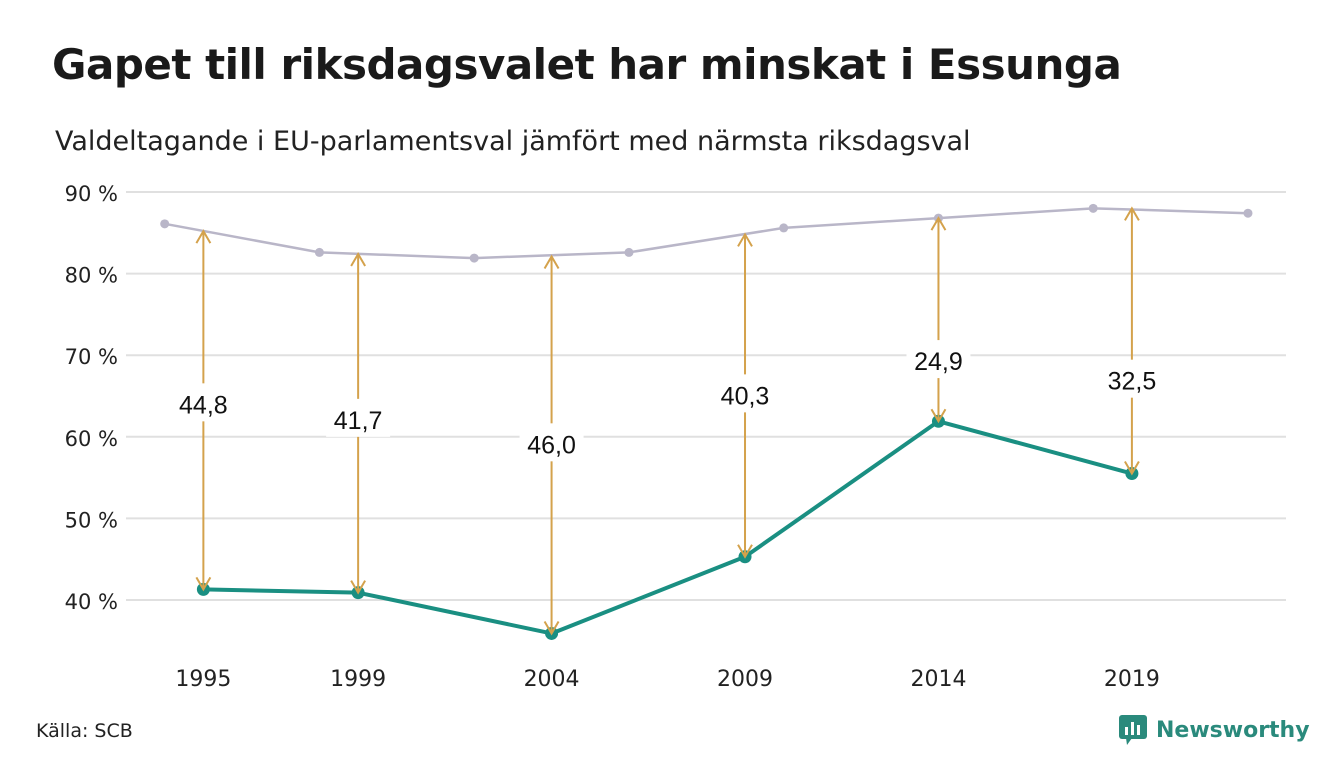 The height and width of the screenshot is (780, 1340). Describe the element at coordinates (91, 194) in the screenshot. I see `y-tick-label: 90 %` at that location.